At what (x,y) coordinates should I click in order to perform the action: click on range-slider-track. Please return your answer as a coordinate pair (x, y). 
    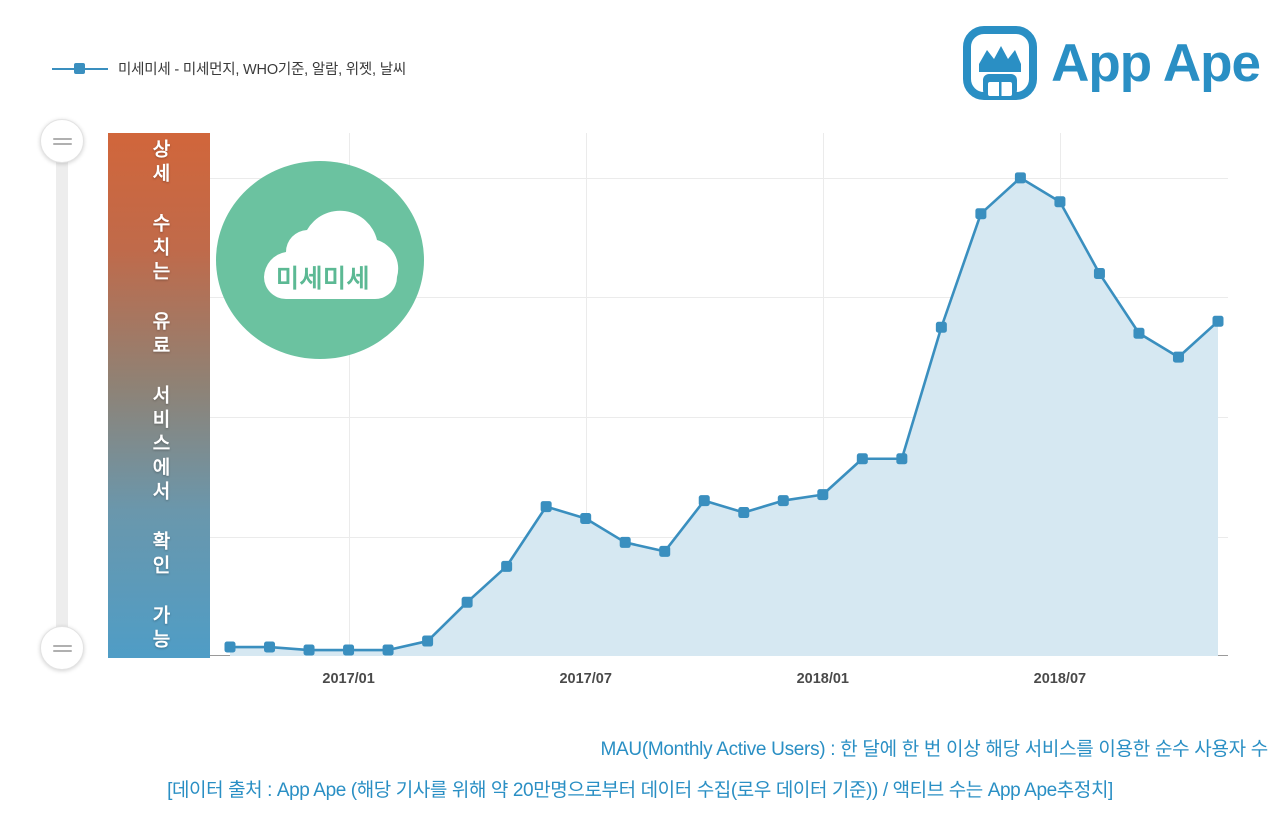
    Looking at the image, I should click on (62, 395).